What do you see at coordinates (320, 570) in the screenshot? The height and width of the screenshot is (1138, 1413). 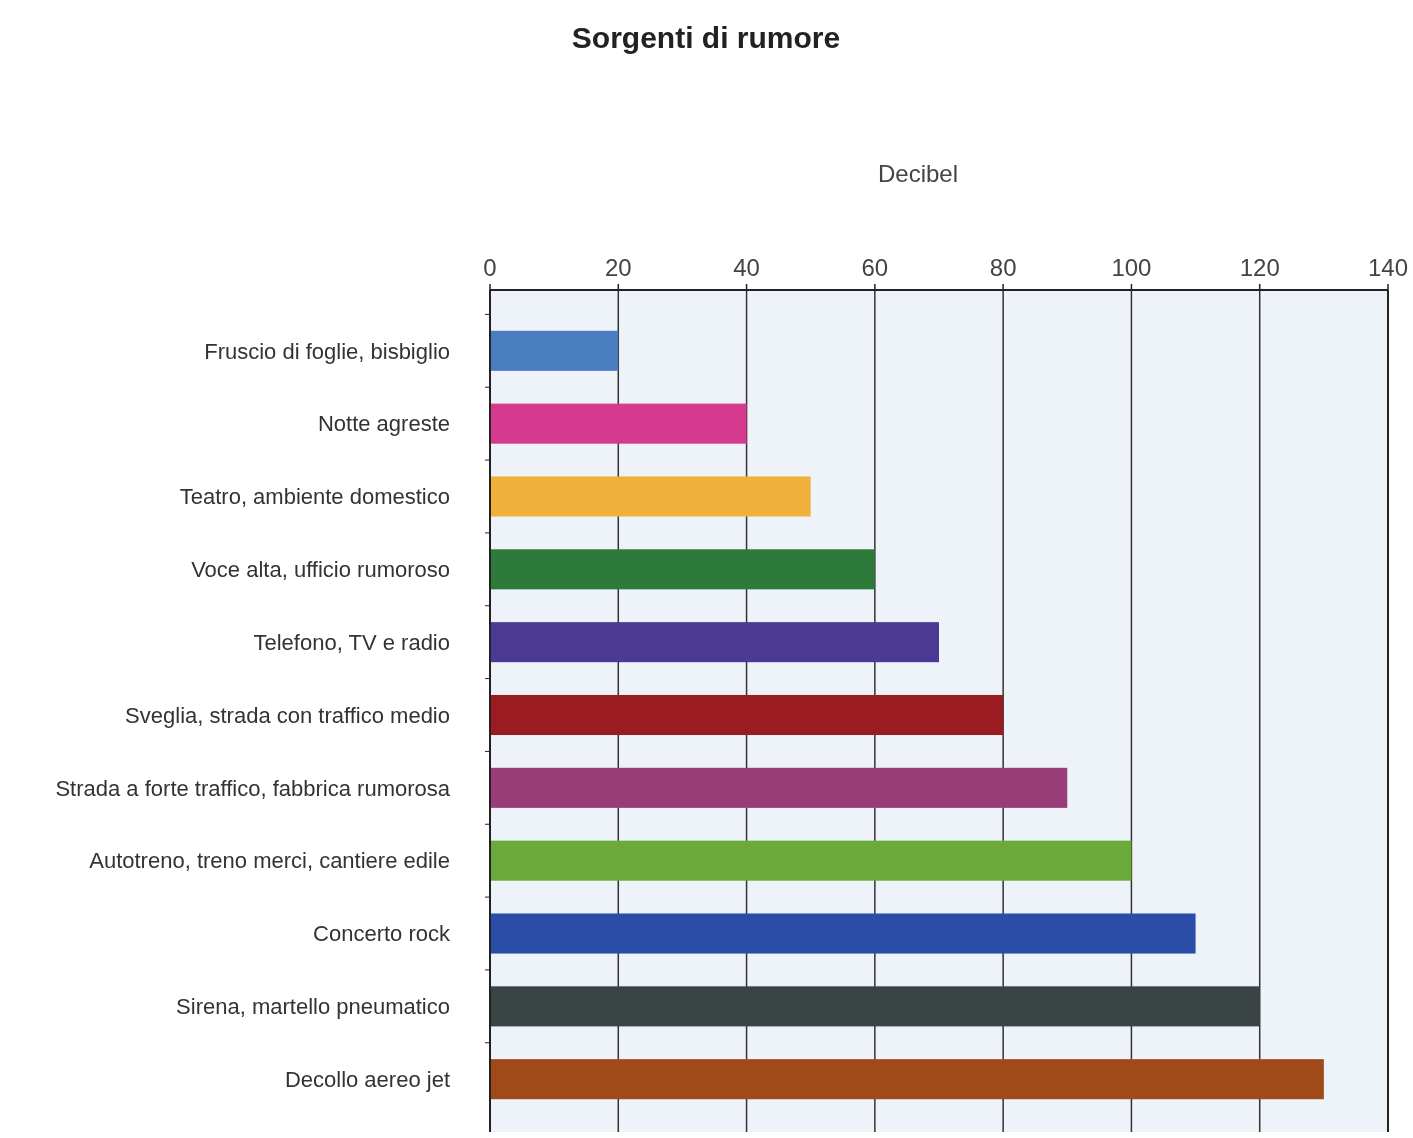 I see `y-tick-label: Voce alta, ufficio rumoroso` at bounding box center [320, 570].